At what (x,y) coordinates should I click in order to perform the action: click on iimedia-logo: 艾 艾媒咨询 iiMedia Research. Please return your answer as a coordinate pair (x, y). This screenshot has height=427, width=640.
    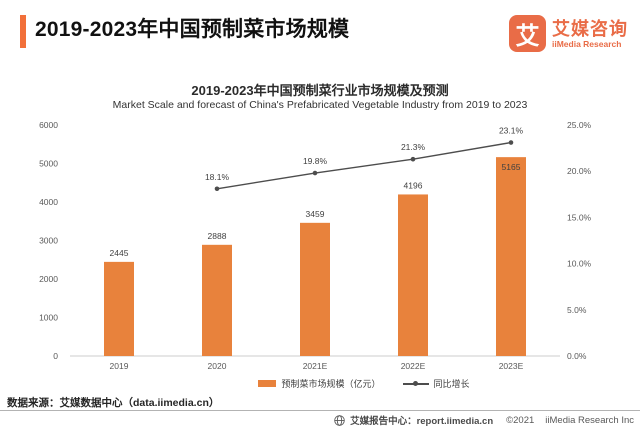
    Looking at the image, I should click on (568, 33).